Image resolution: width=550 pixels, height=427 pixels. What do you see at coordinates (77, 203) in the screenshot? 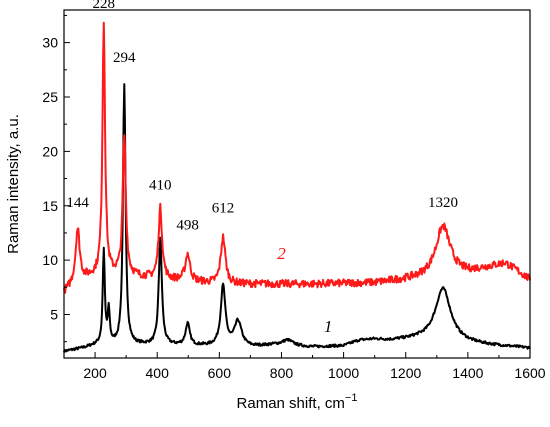
I see `peak-label-144: 144` at bounding box center [77, 203].